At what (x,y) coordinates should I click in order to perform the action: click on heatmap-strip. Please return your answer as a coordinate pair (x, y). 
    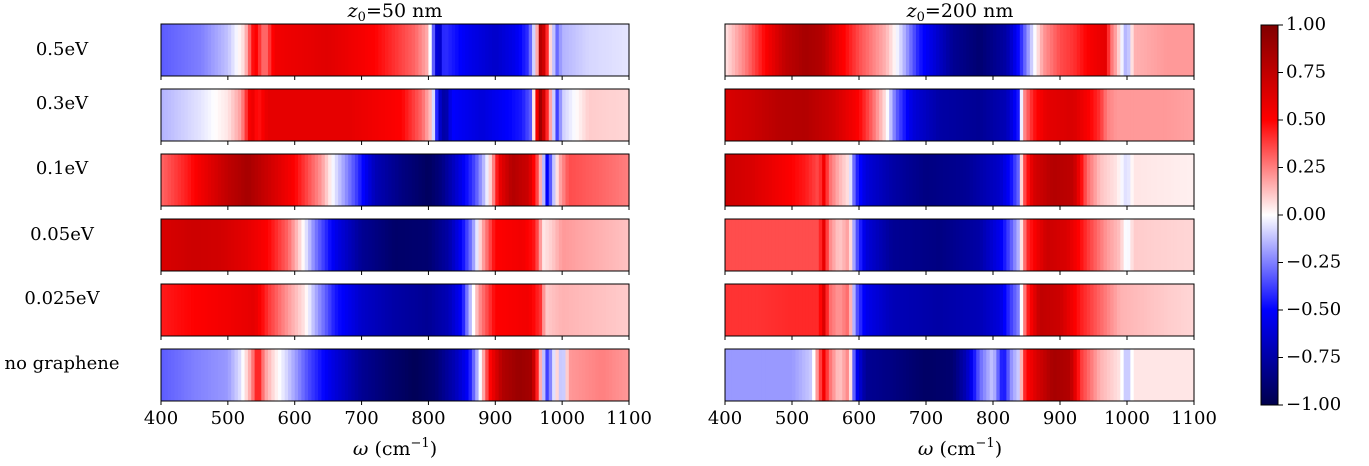
    Looking at the image, I should click on (395, 181).